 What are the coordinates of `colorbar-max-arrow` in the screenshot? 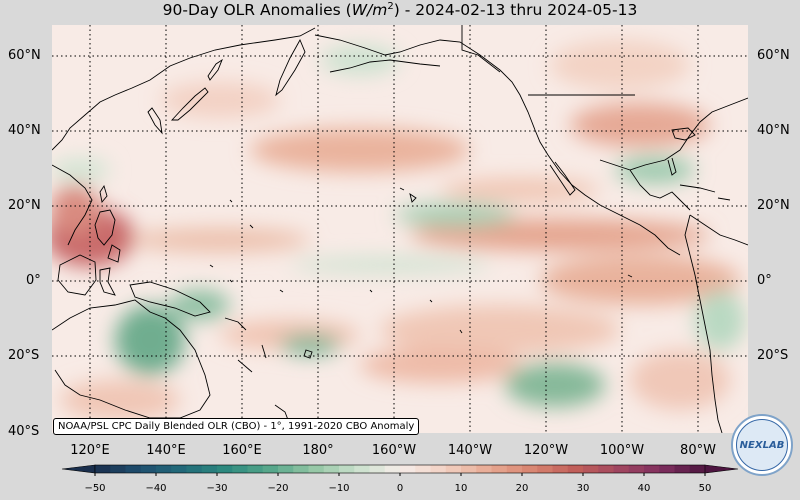 It's located at (721, 469).